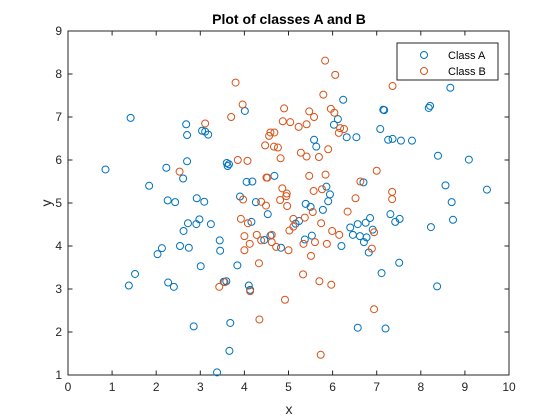  What do you see at coordinates (420, 387) in the screenshot?
I see `x-tick-label: 8` at bounding box center [420, 387].